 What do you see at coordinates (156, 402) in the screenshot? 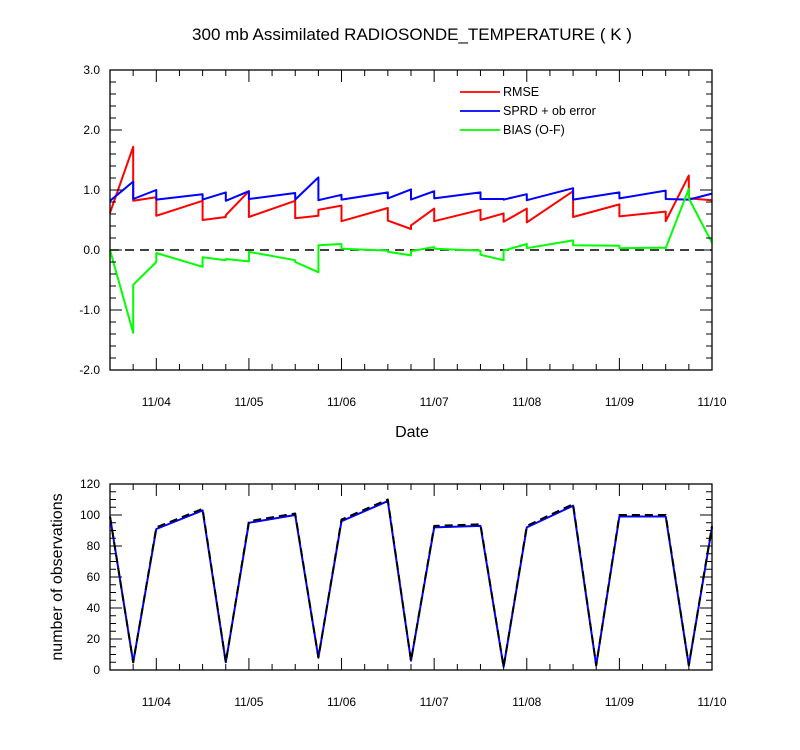
I see `top-x-tick-label: 11/04` at bounding box center [156, 402].